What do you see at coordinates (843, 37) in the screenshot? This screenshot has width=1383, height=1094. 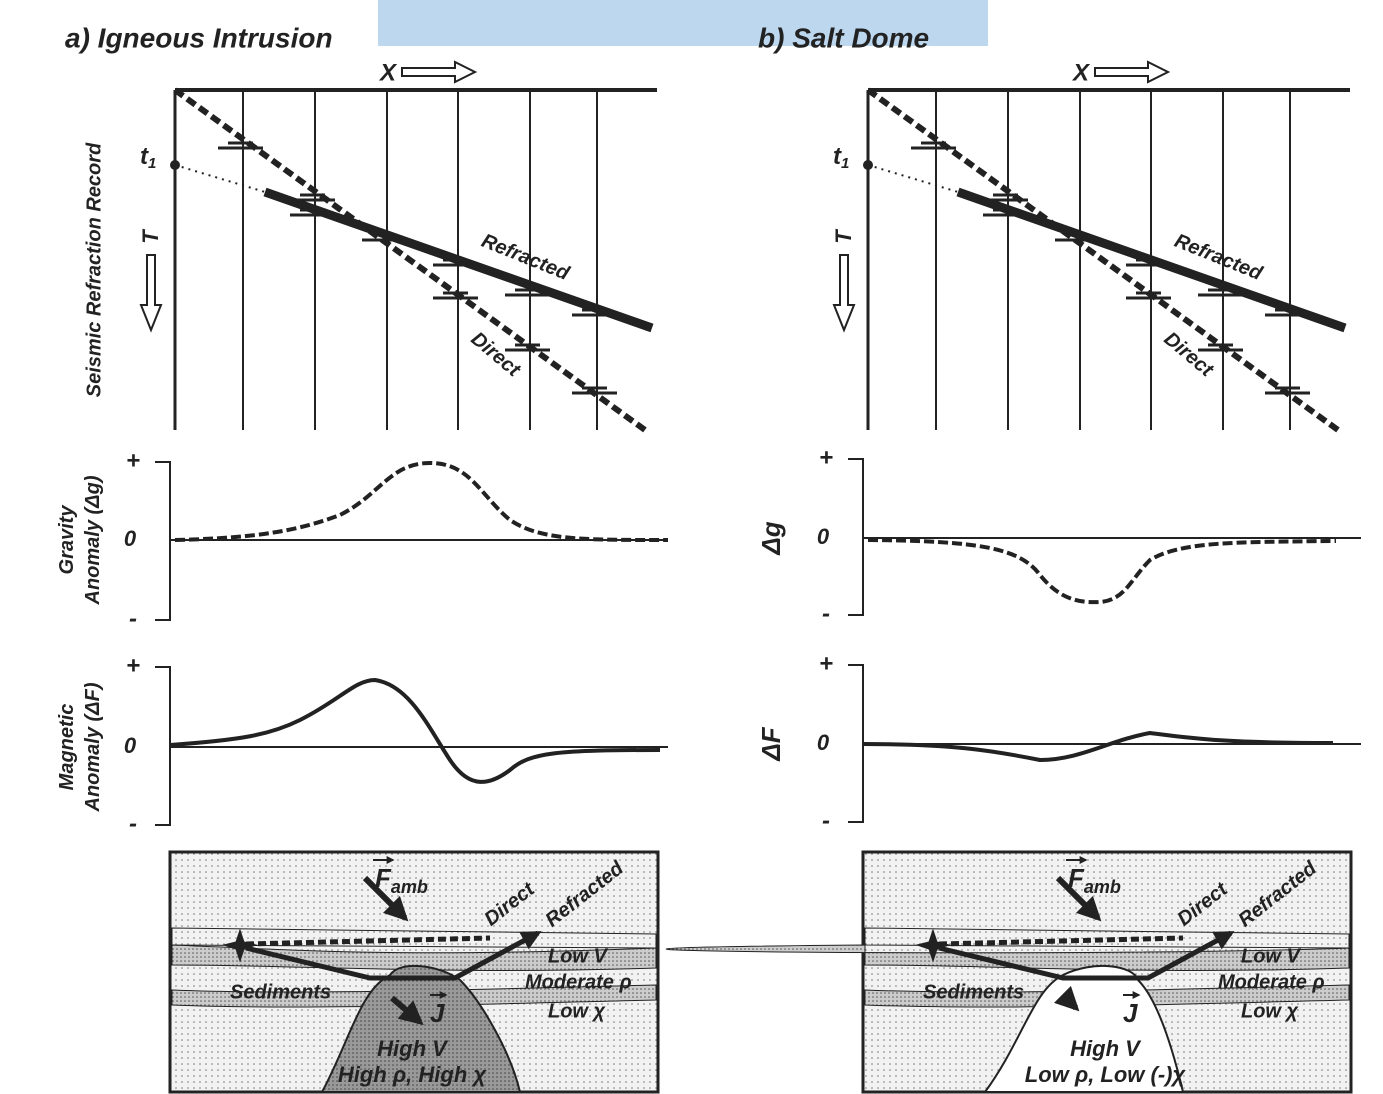 I see `panel-title: b) Salt Dome` at bounding box center [843, 37].